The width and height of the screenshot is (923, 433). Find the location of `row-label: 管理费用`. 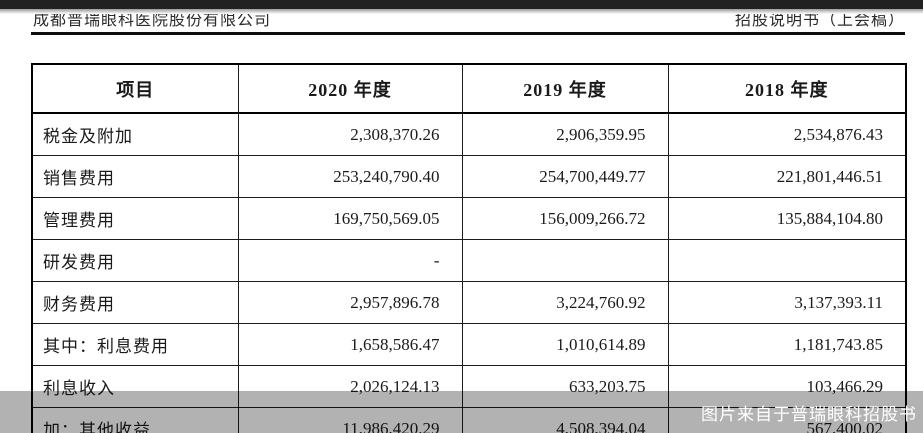

row-label: 管理费用 is located at coordinates (135, 218).